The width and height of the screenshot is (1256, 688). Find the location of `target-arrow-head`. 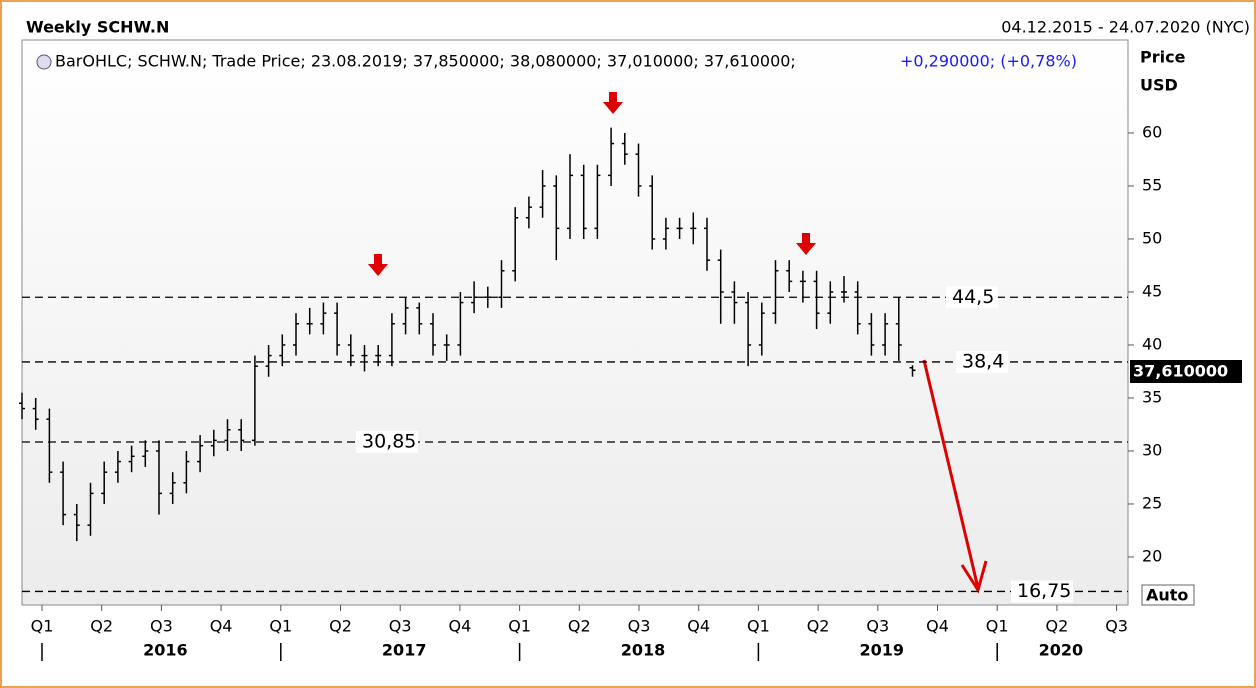

target-arrow-head is located at coordinates (974, 577).